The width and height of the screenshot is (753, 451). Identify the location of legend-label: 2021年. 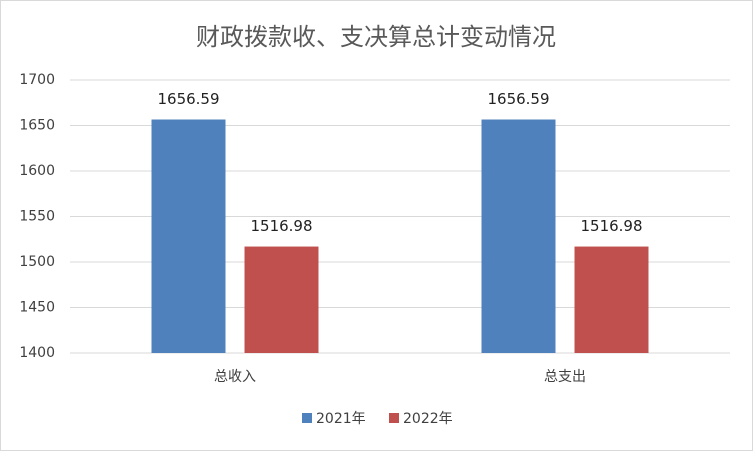
(341, 419).